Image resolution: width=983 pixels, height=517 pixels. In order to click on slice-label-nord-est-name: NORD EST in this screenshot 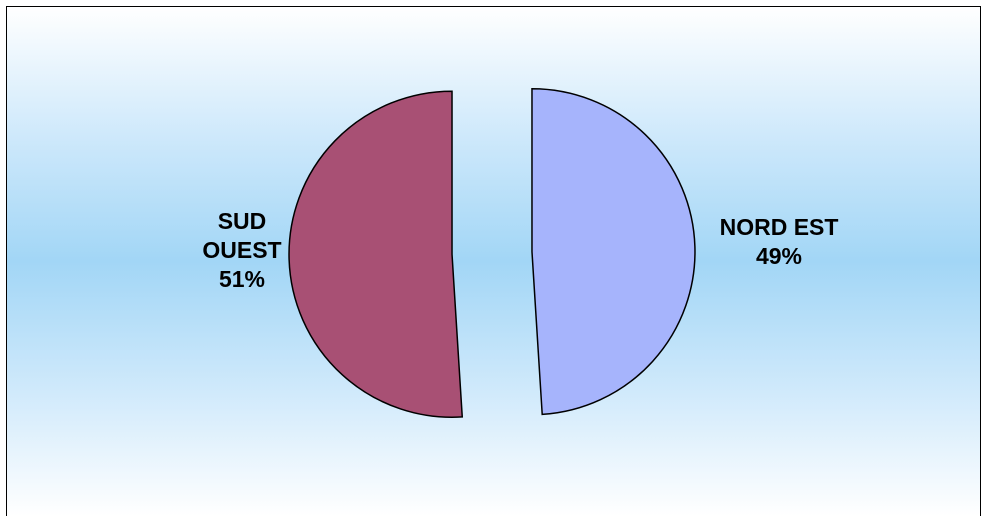, I will do `click(779, 227)`.